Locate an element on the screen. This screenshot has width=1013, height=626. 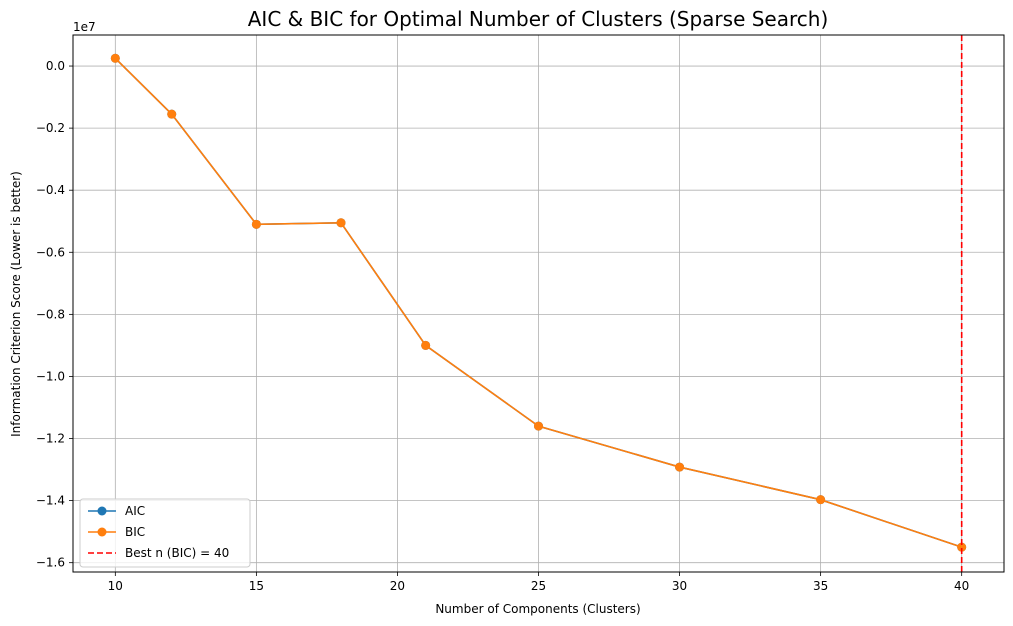
x-tick-label: 15 is located at coordinates (256, 586).